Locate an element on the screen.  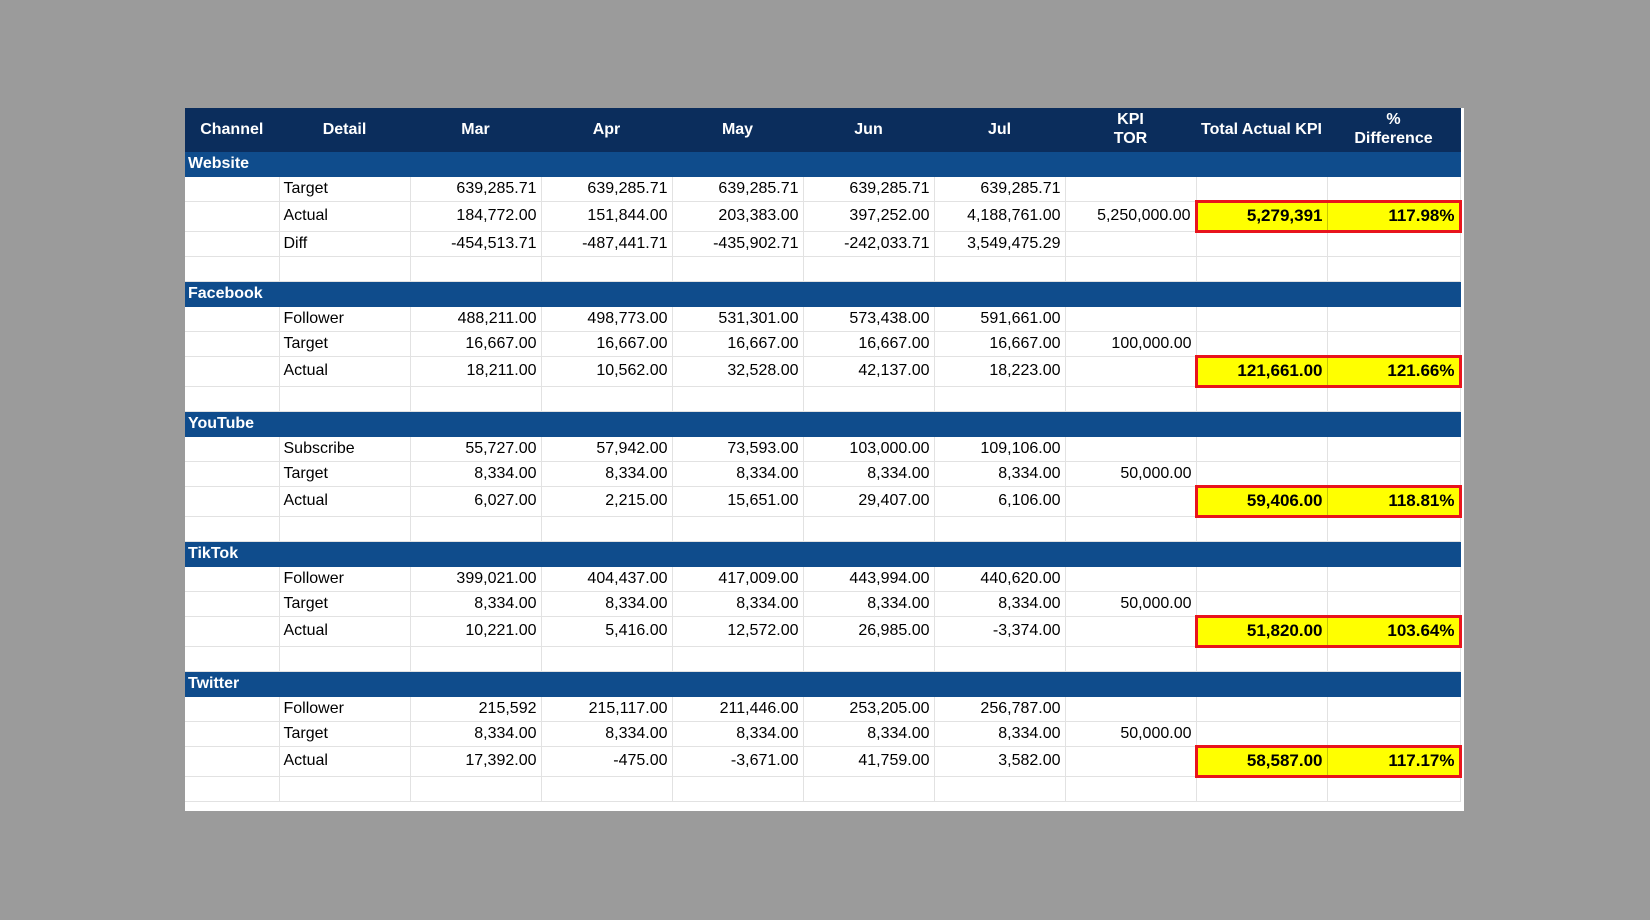
value-cell-mar: 184,772.00 is located at coordinates (476, 216).